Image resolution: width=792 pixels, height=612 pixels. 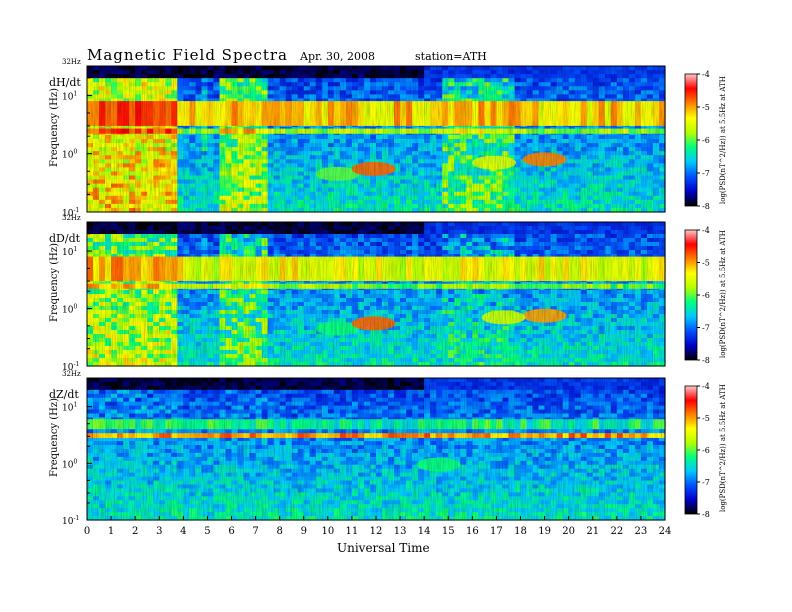 What do you see at coordinates (64, 394) in the screenshot?
I see `panel-label: dZ/dt` at bounding box center [64, 394].